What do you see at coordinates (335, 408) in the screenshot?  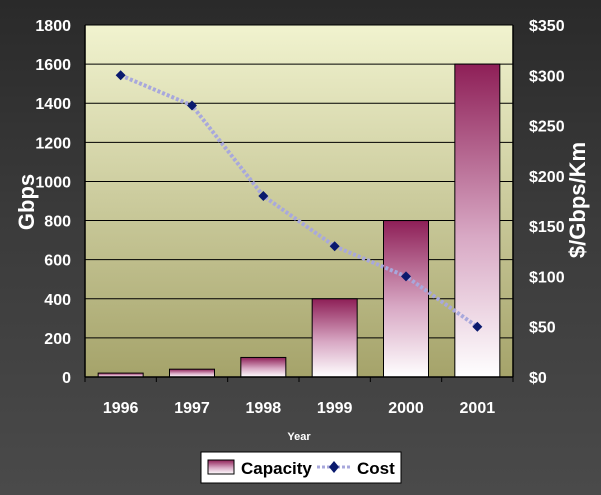 I see `x-tick-label: 1999` at bounding box center [335, 408].